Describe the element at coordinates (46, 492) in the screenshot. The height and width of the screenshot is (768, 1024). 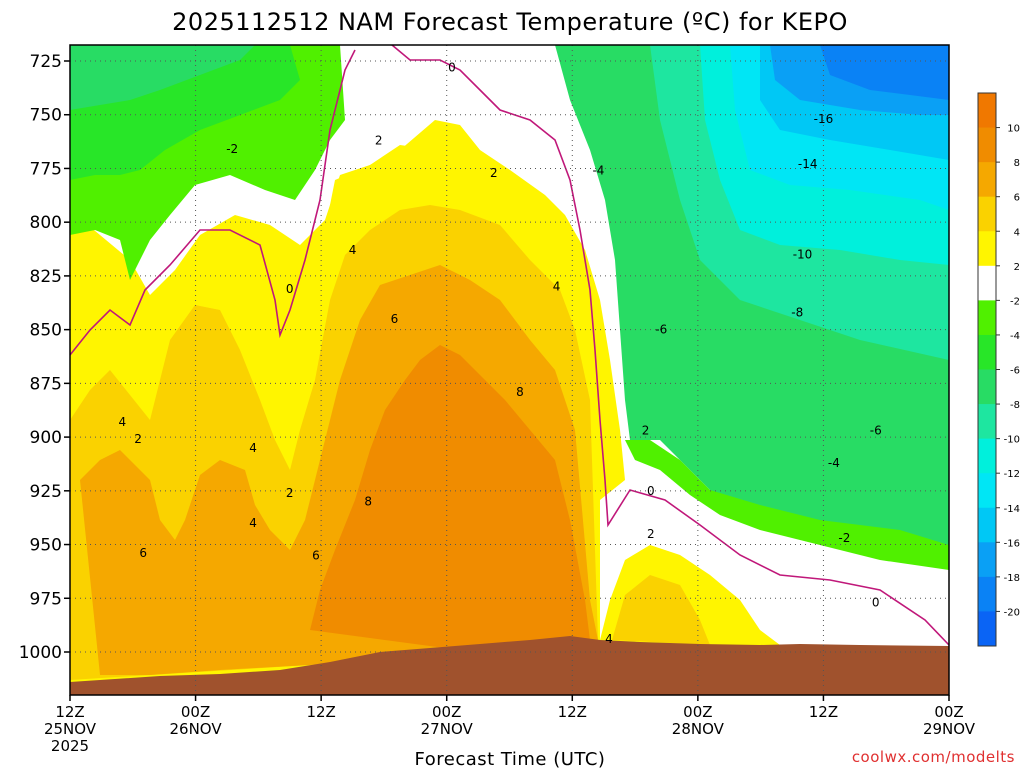
I see `y-tick-label: 925` at that location.